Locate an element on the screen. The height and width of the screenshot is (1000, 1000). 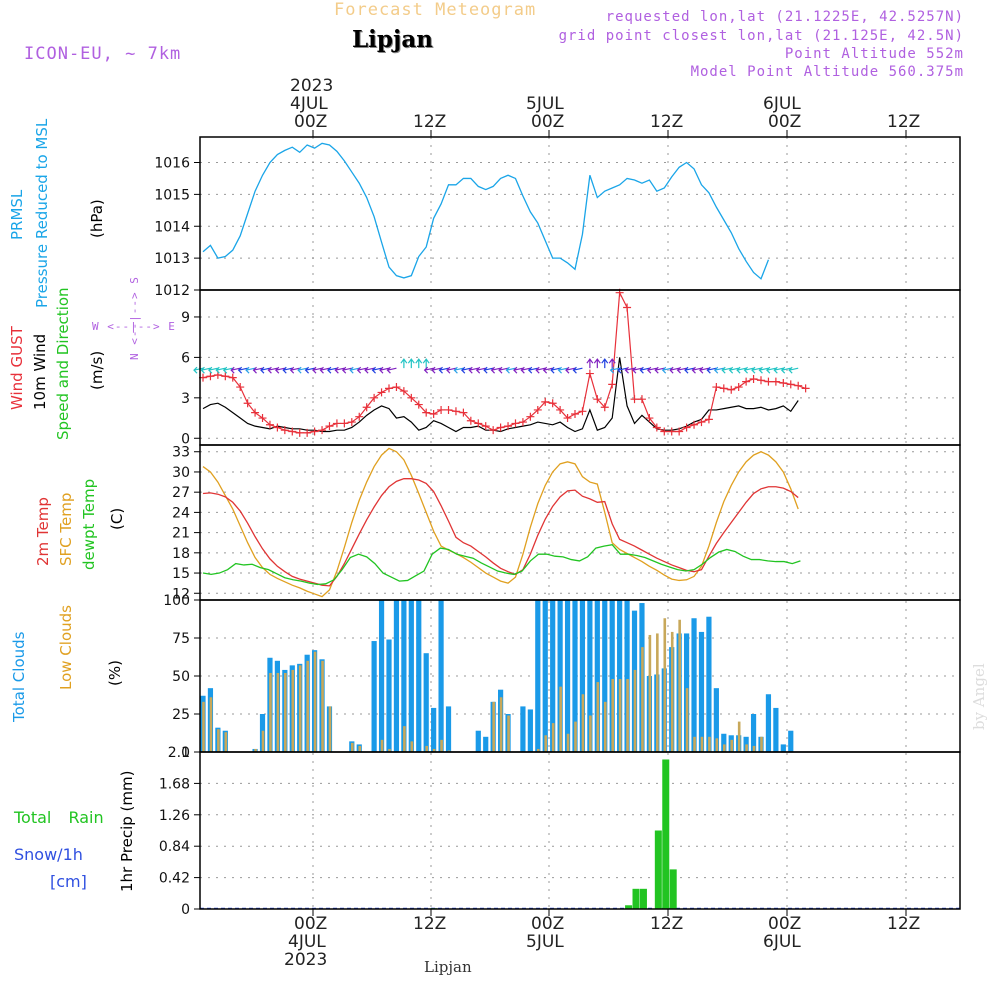
model-label: ICON-EU, ~ 7km is located at coordinates (103, 54).